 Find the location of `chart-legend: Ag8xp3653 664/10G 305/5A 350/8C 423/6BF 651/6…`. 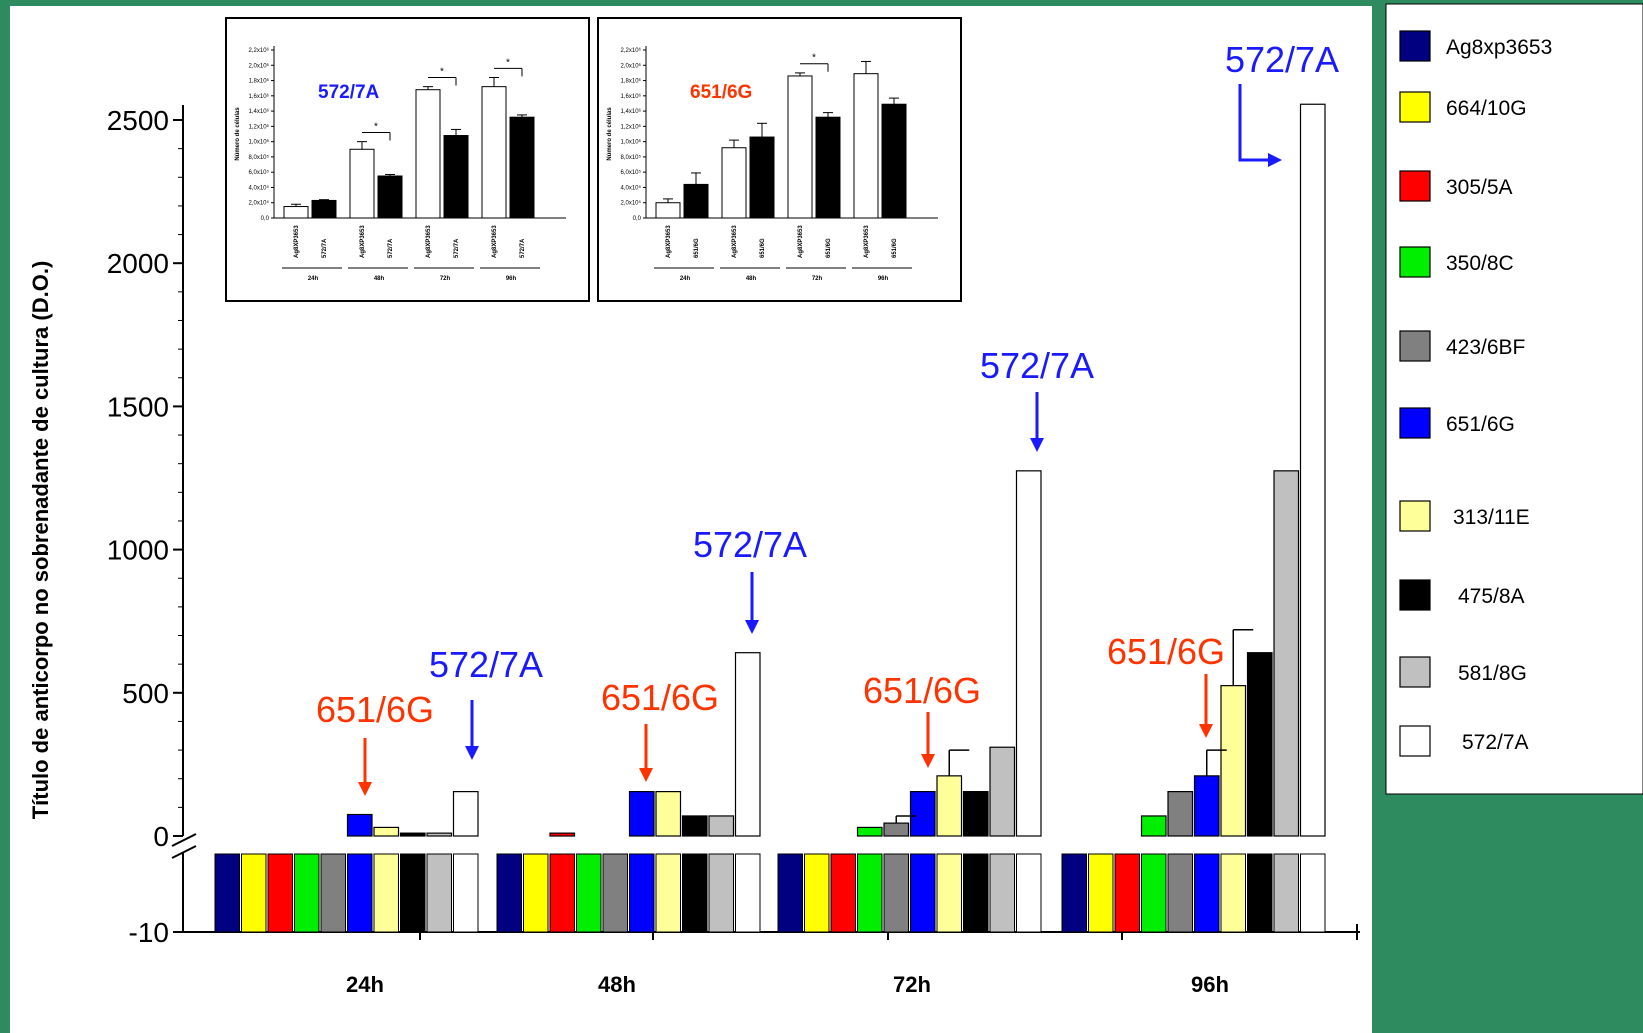

chart-legend: Ag8xp3653 664/10G 305/5A 350/8C 423/6BF 651/6… is located at coordinates (1475, 393).